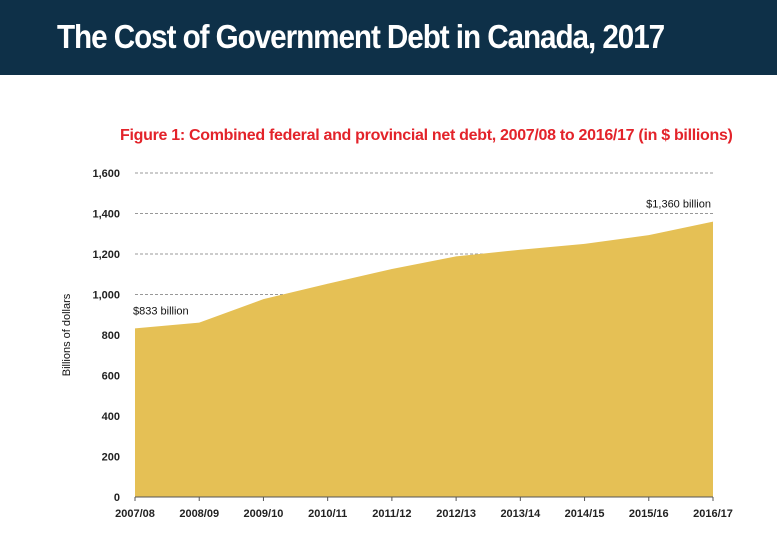  I want to click on y-tick-label: 800, so click(111, 336).